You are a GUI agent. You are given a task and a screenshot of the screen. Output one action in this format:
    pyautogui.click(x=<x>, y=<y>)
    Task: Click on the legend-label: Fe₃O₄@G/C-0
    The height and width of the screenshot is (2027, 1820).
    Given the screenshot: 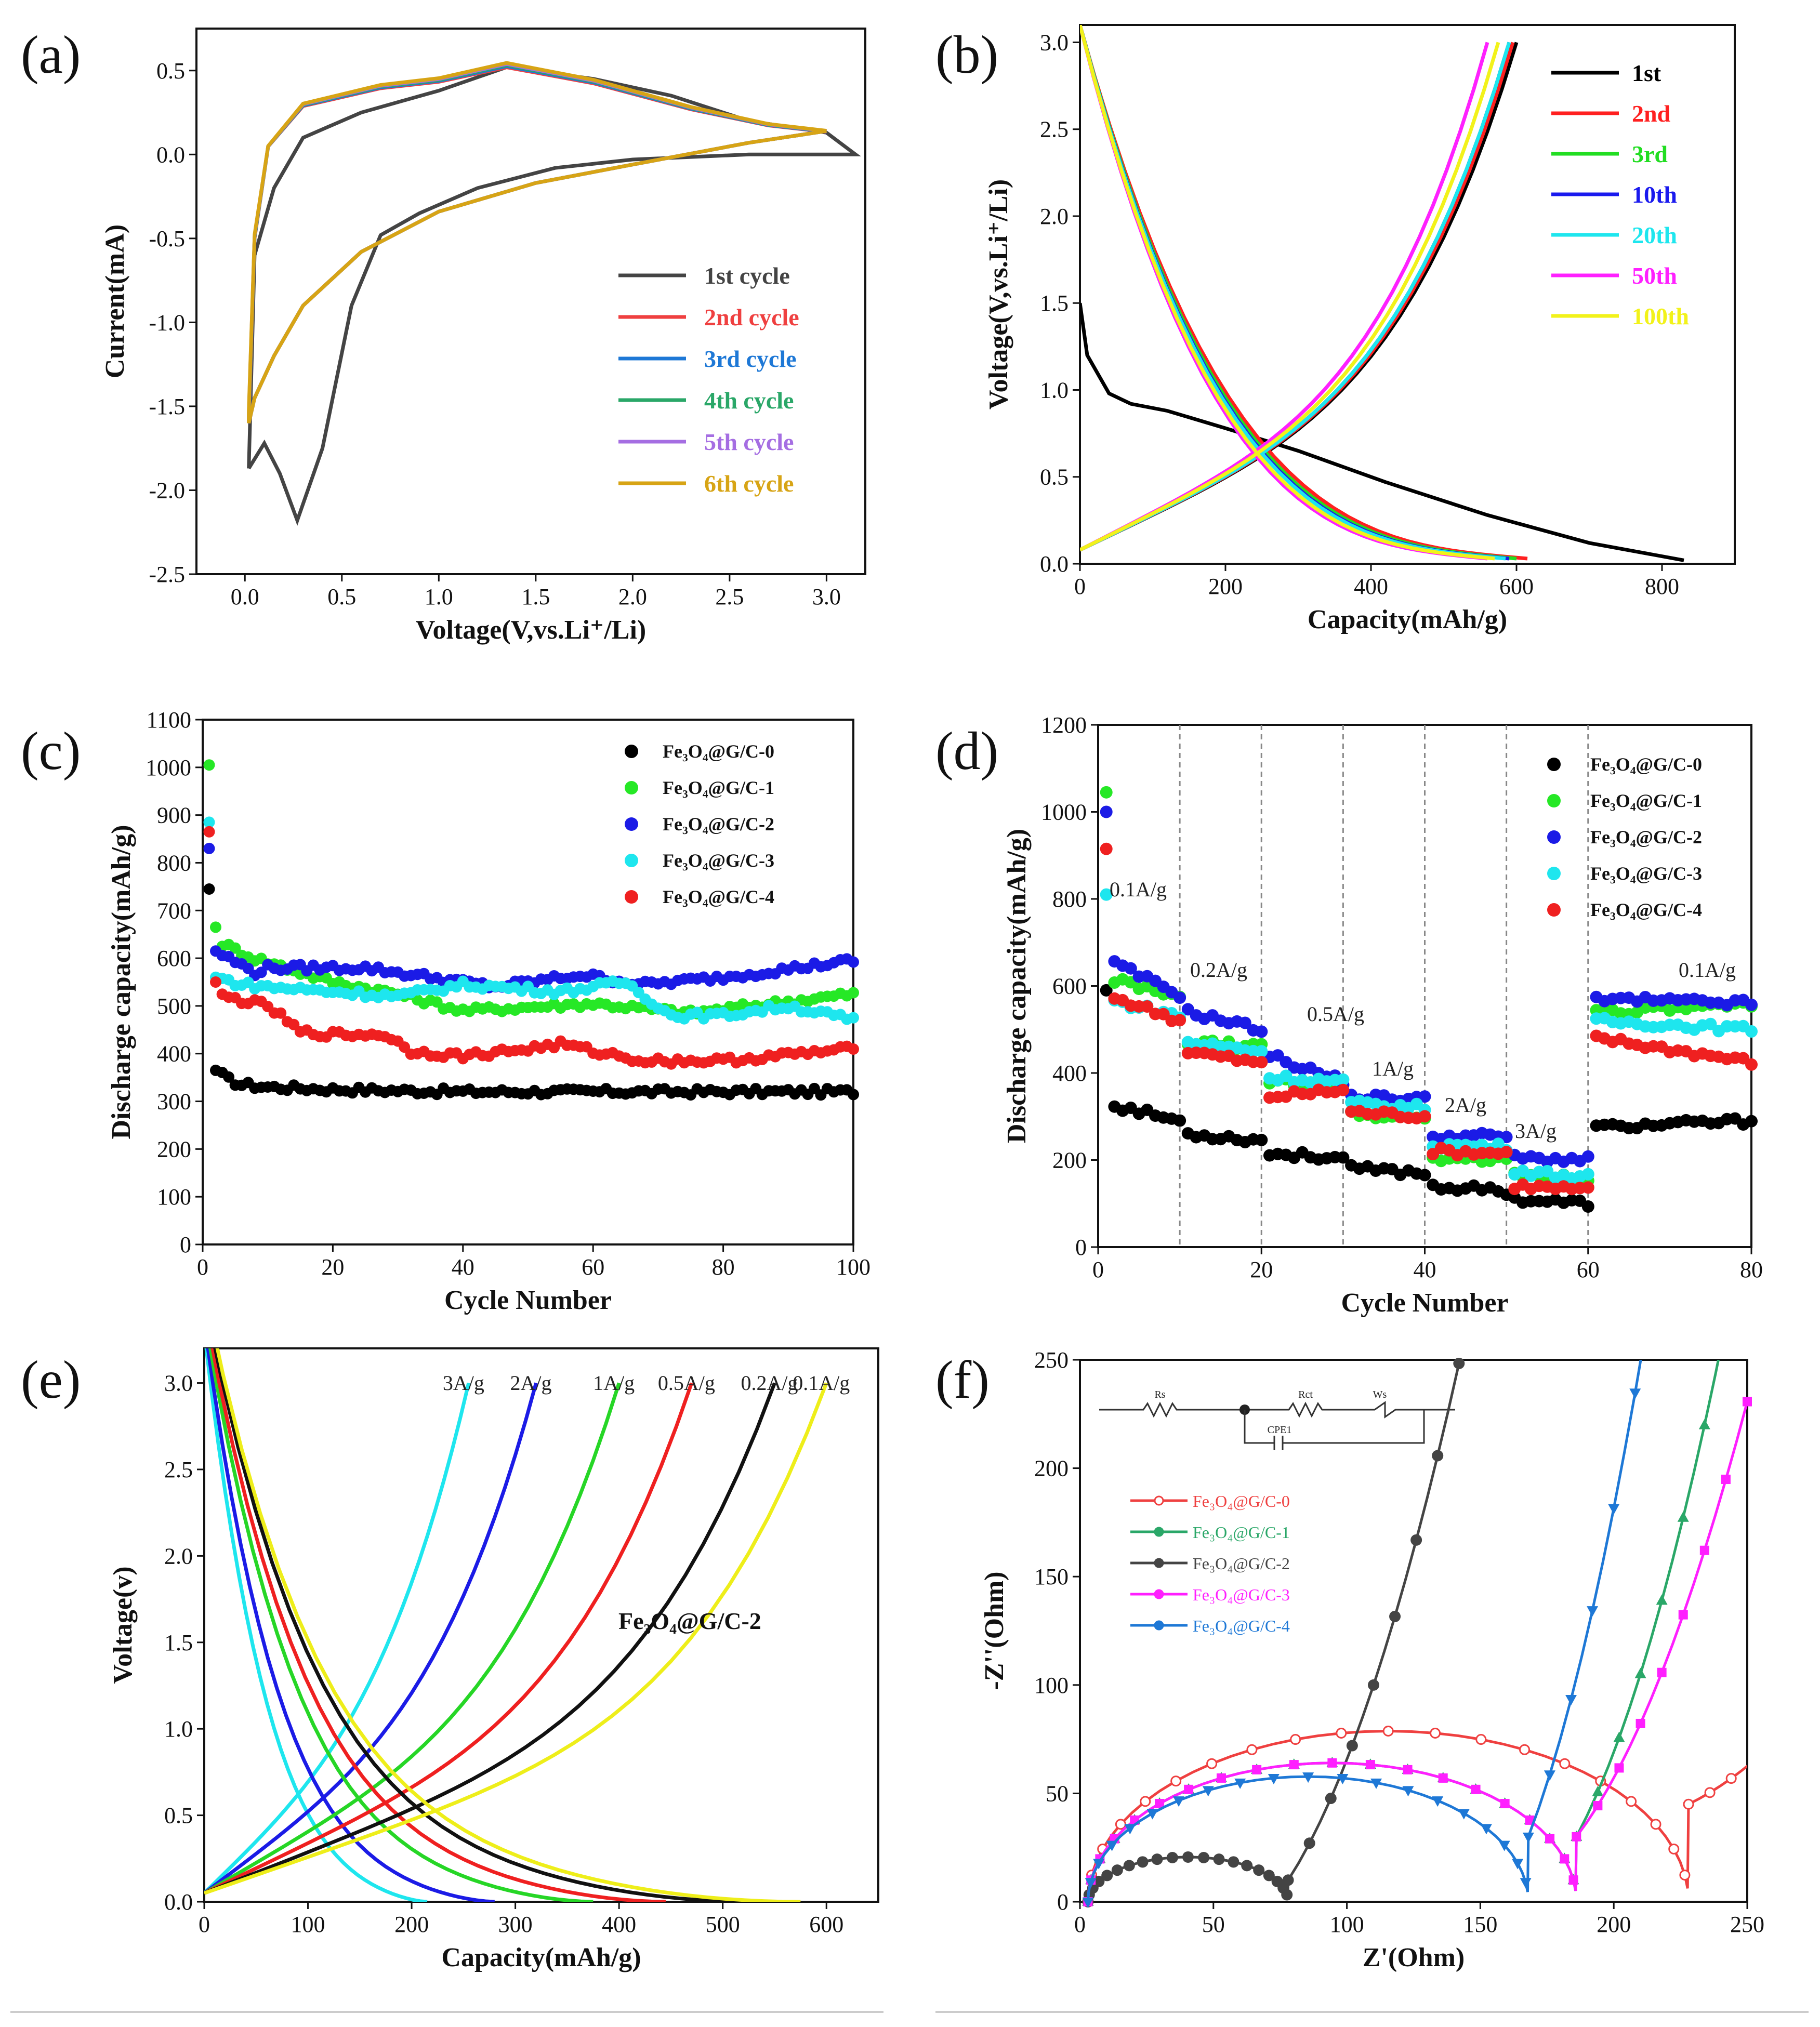 What is the action you would take?
    pyautogui.click(x=1646, y=765)
    